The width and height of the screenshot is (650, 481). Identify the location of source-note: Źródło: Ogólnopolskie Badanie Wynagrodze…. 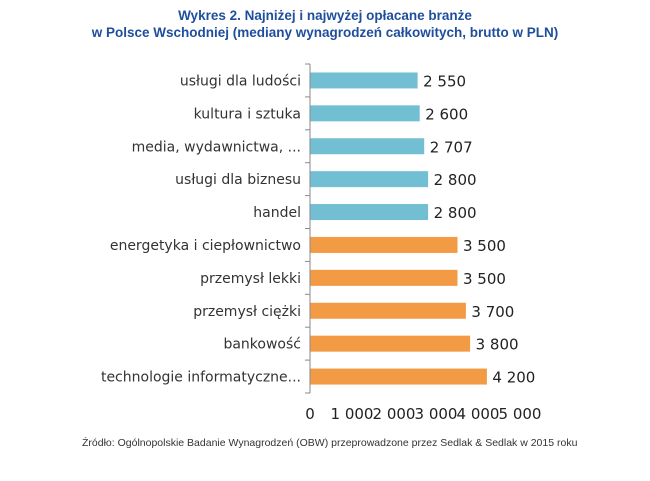
(330, 443).